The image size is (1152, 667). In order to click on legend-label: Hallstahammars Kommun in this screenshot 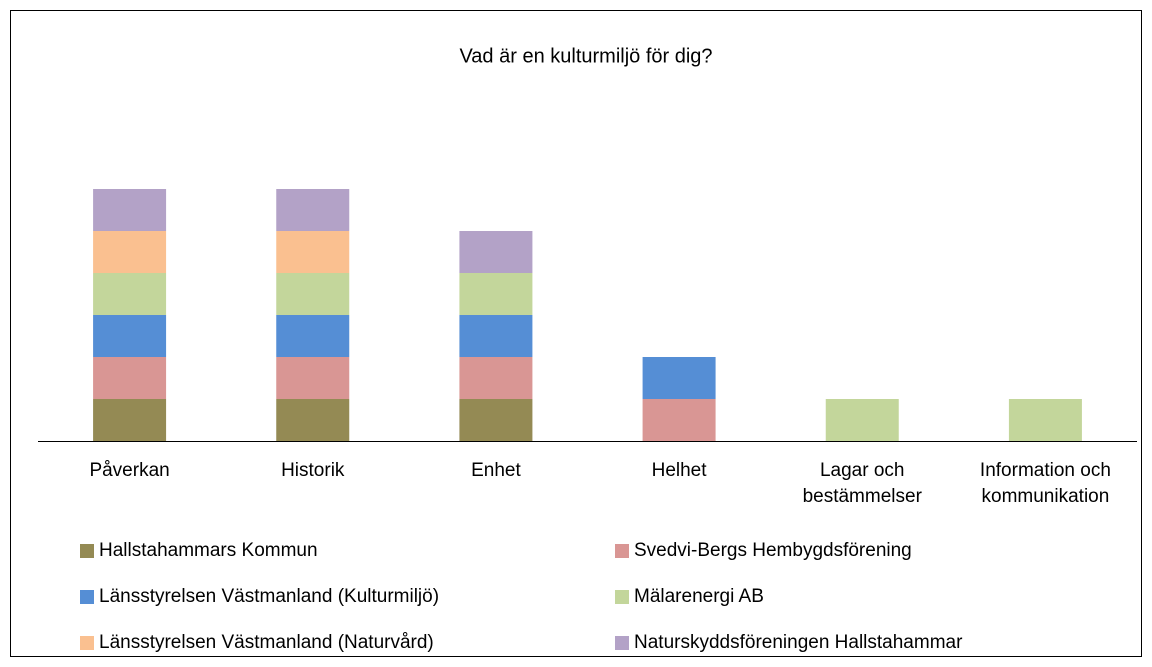, I will do `click(208, 550)`.